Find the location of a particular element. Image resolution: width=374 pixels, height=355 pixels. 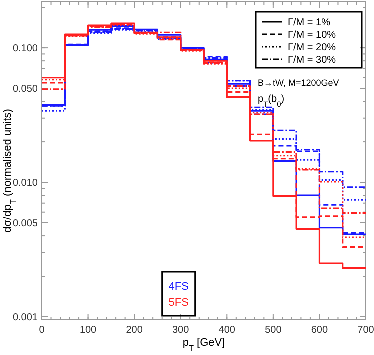

x-tick-label: 500 is located at coordinates (273, 330).